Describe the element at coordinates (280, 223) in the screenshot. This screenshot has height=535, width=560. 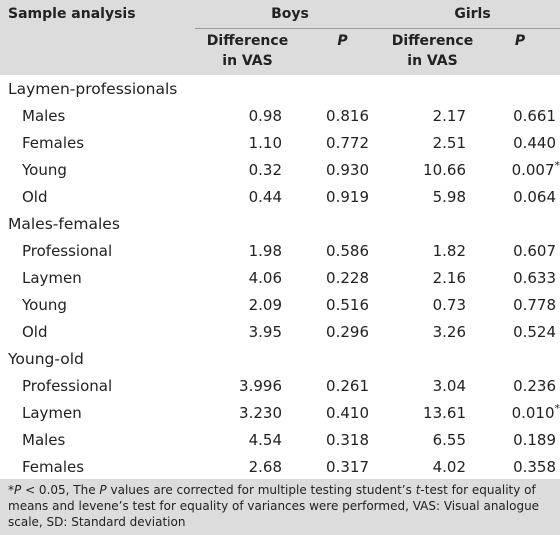
I see `group-row: Males-females` at that location.